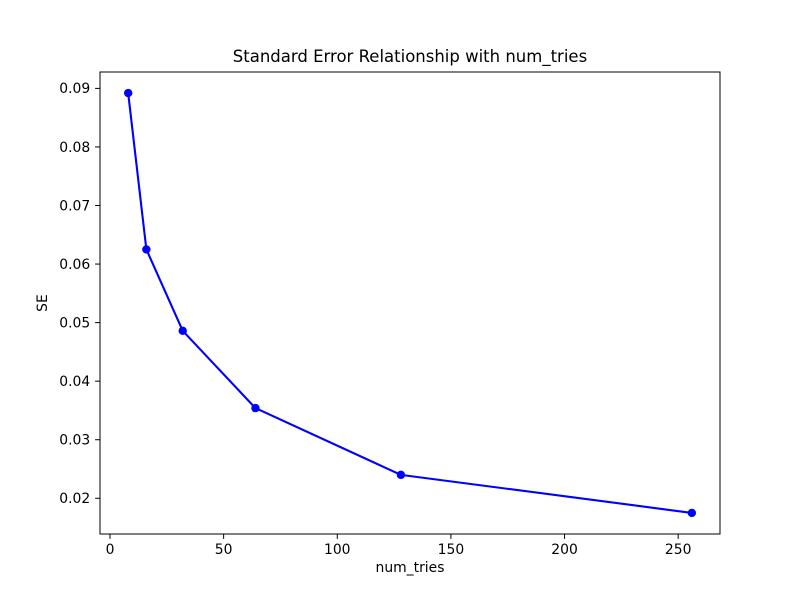 The height and width of the screenshot is (600, 800). What do you see at coordinates (110, 550) in the screenshot?
I see `x-tick-label: 0` at bounding box center [110, 550].